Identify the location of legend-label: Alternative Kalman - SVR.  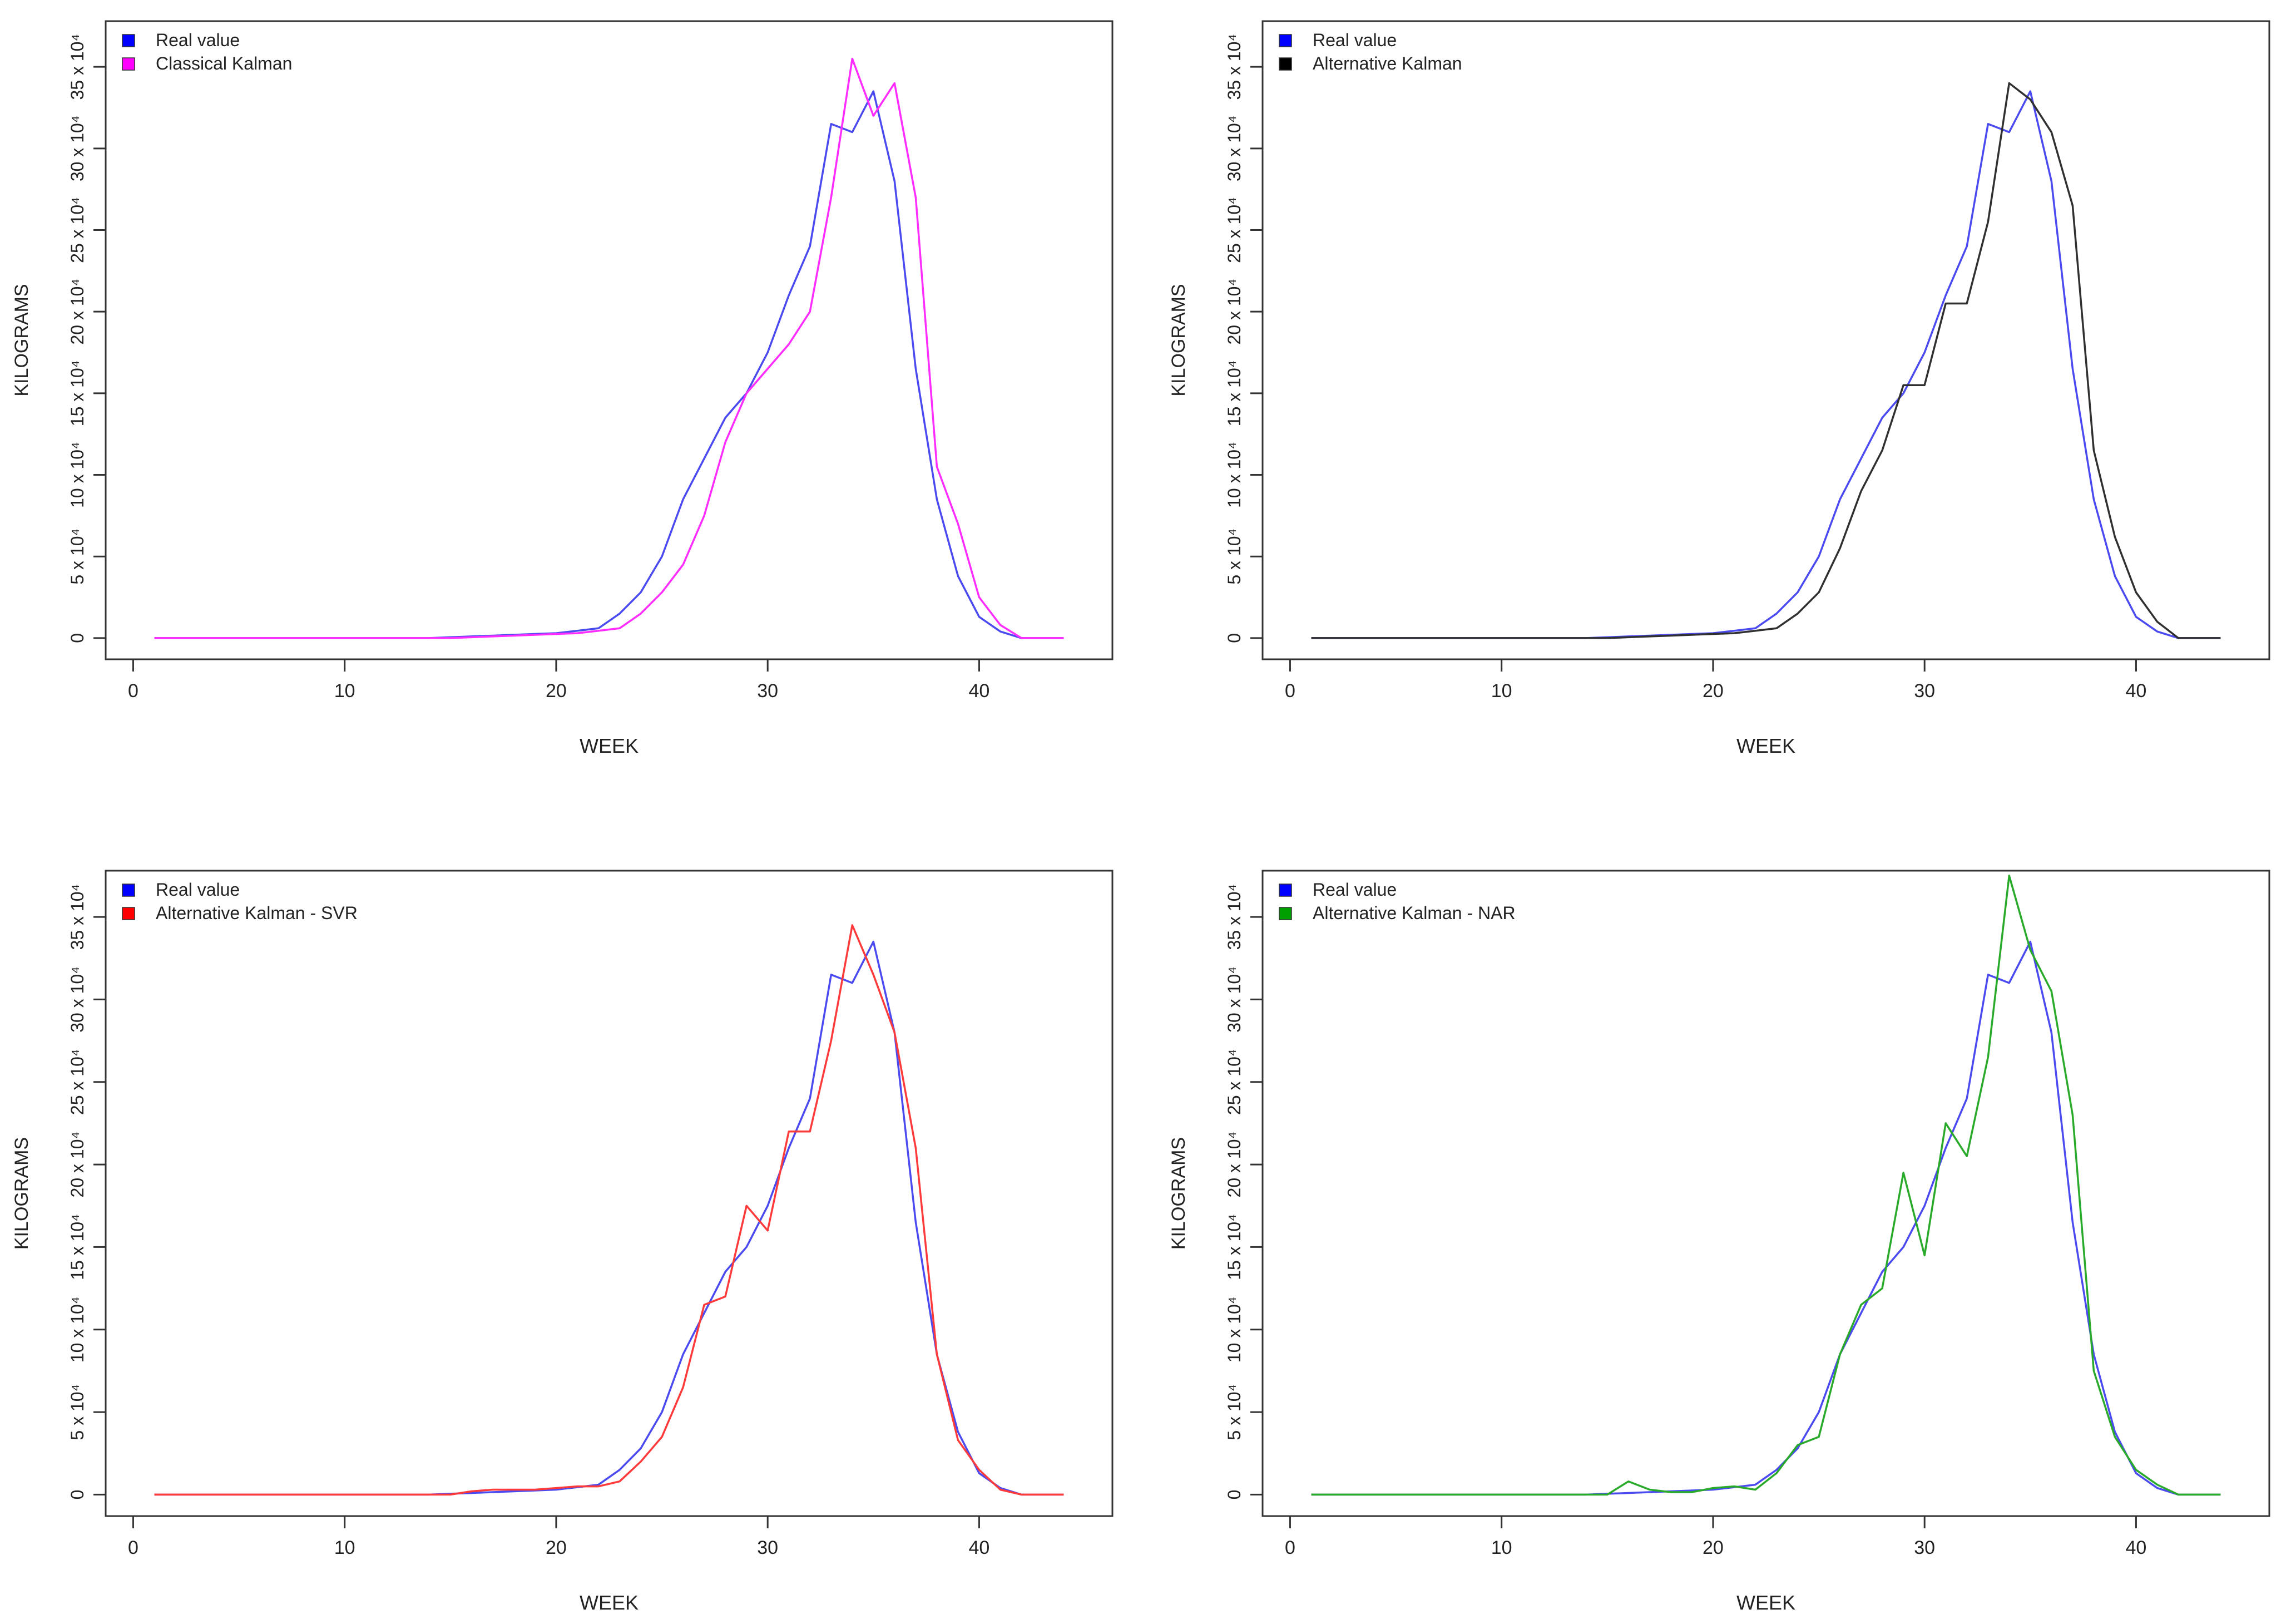
(257, 913).